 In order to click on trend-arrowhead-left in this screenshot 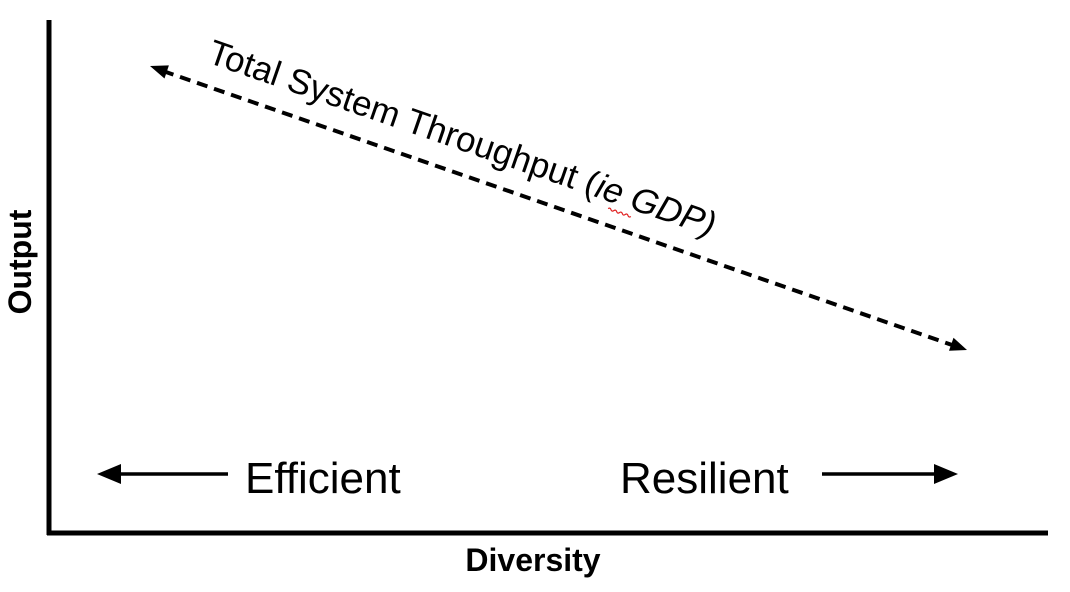, I will do `click(159, 72)`.